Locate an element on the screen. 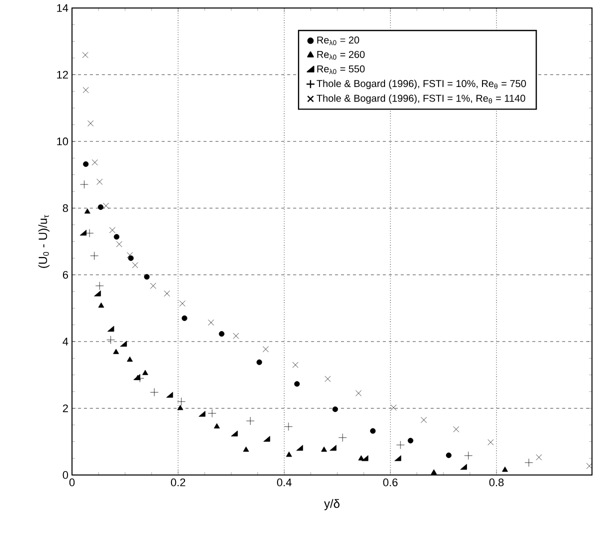 The width and height of the screenshot is (594, 552). y-tick-label: 4 is located at coordinates (65, 342).